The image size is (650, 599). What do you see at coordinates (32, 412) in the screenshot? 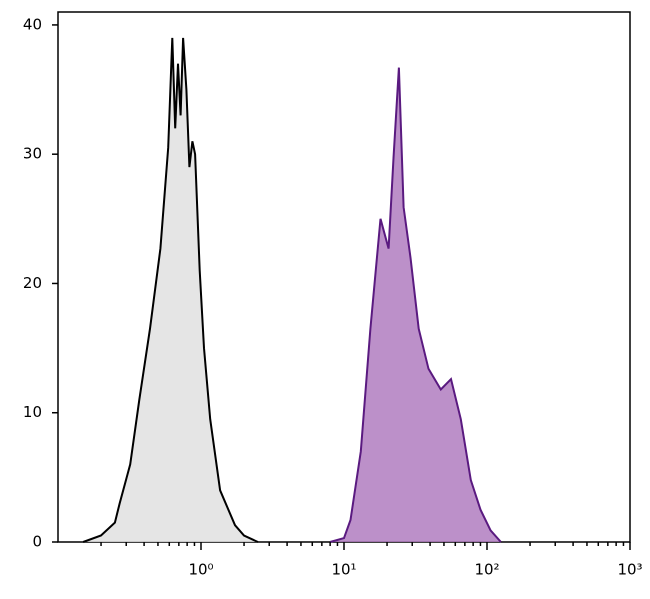
I see `y-tick-label: 10` at bounding box center [32, 412].